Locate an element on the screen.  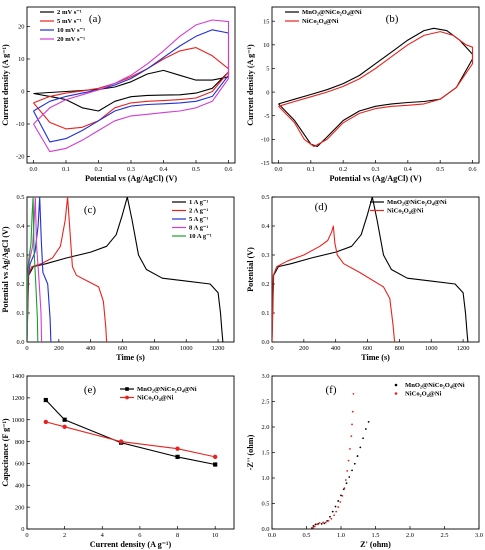
x-axis-label: Time (s) is located at coordinates (130, 357).